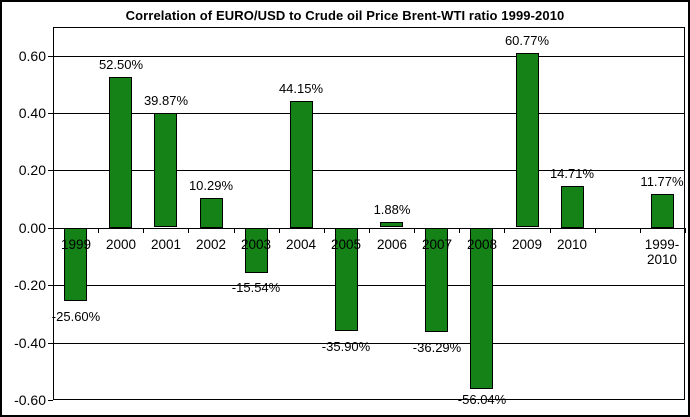  Describe the element at coordinates (30, 343) in the screenshot. I see `y-axis-tick-label: -0.40` at that location.